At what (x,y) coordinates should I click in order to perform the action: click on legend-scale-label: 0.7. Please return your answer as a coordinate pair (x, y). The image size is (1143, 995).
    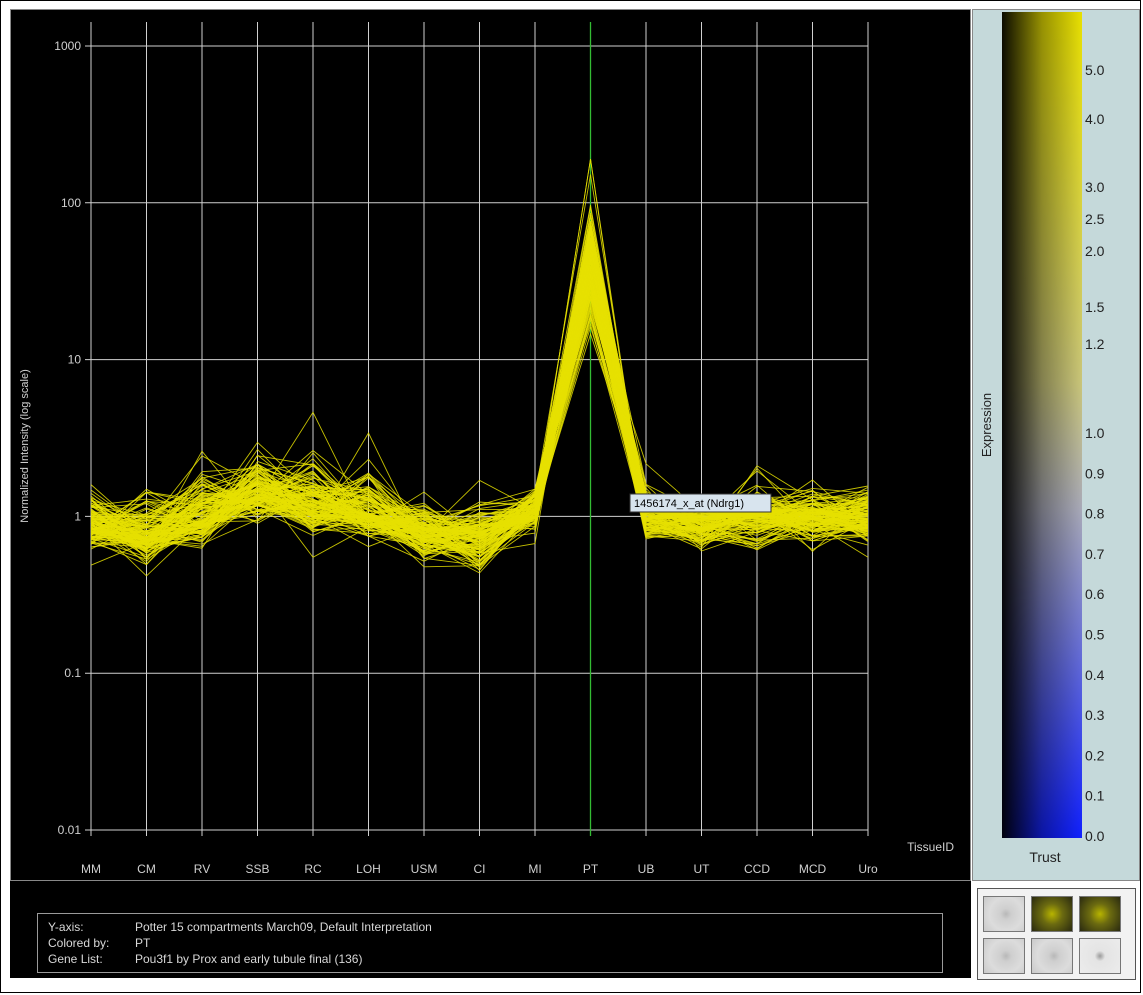
    Looking at the image, I should click on (1095, 554).